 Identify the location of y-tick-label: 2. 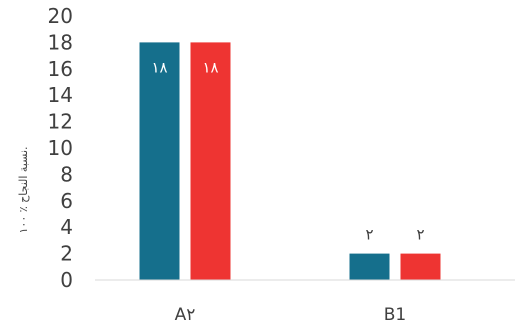
(66, 254).